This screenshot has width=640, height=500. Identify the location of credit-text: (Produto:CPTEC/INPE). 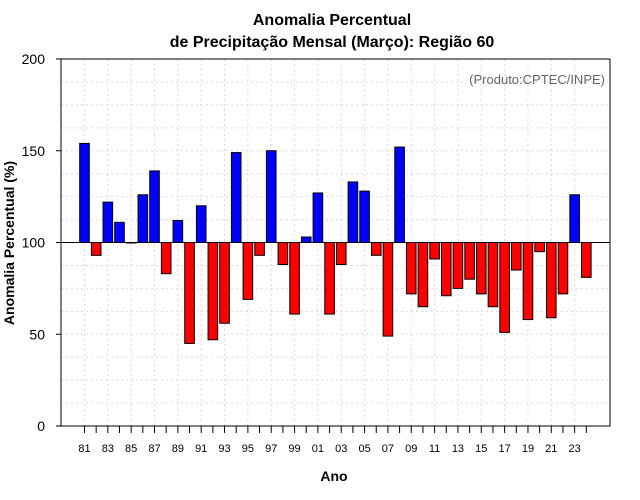
(537, 79).